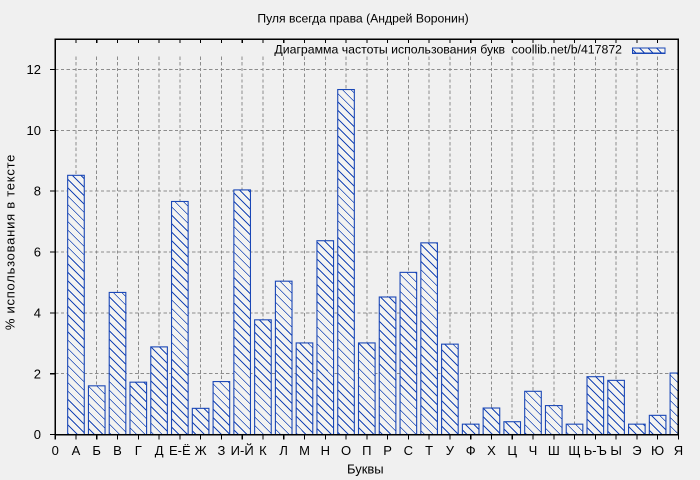 The width and height of the screenshot is (700, 480). Describe the element at coordinates (387, 450) in the screenshot. I see `svg-text: Р` at that location.